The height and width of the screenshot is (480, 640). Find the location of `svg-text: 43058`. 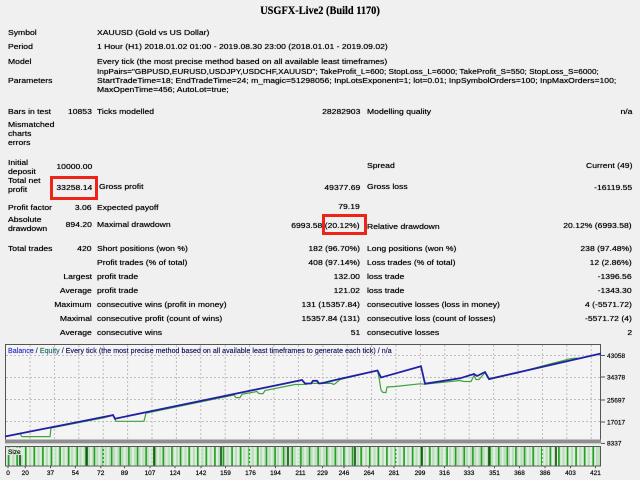

svg-text: 43058 is located at coordinates (616, 356).